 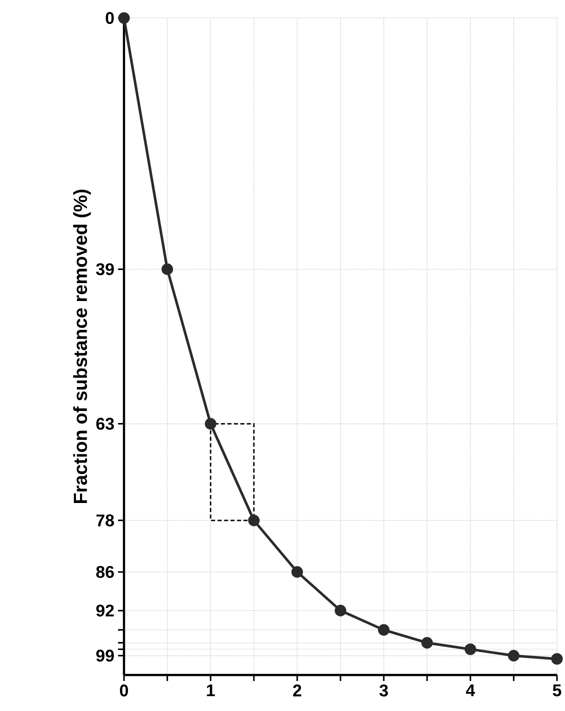 What do you see at coordinates (124, 690) in the screenshot?
I see `x-tick-label: 0` at bounding box center [124, 690].